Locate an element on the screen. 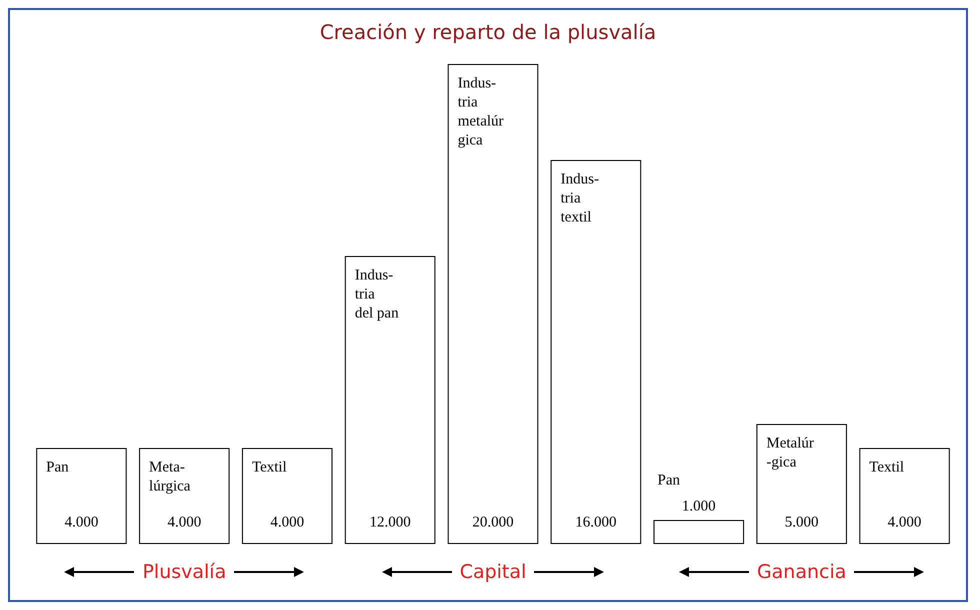 This screenshot has height=610, width=980. text: Plusvalía is located at coordinates (184, 572).